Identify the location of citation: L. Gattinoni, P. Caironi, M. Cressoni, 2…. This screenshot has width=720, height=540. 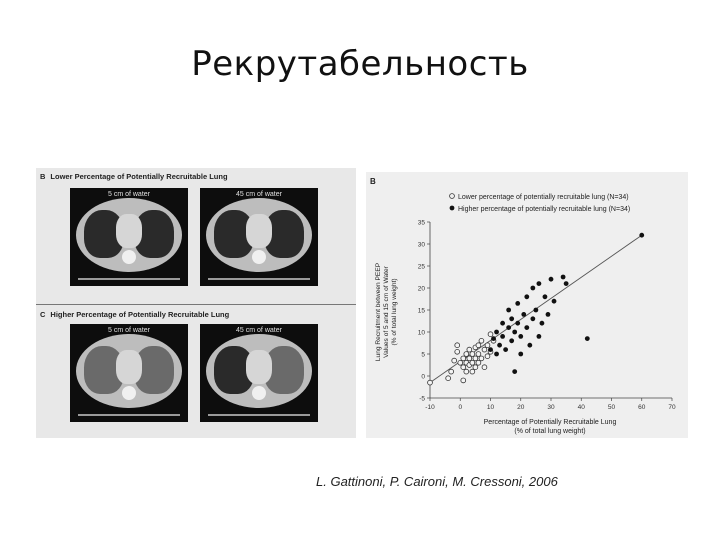
(437, 481).